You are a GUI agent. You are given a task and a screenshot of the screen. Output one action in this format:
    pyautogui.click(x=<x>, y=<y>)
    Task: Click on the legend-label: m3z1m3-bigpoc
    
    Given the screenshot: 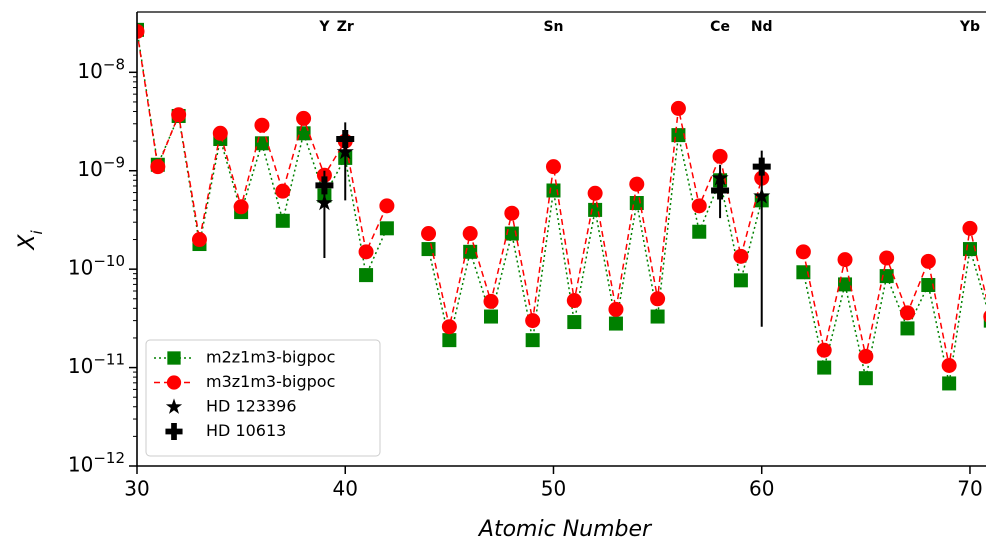 What is the action you would take?
    pyautogui.click(x=270, y=381)
    